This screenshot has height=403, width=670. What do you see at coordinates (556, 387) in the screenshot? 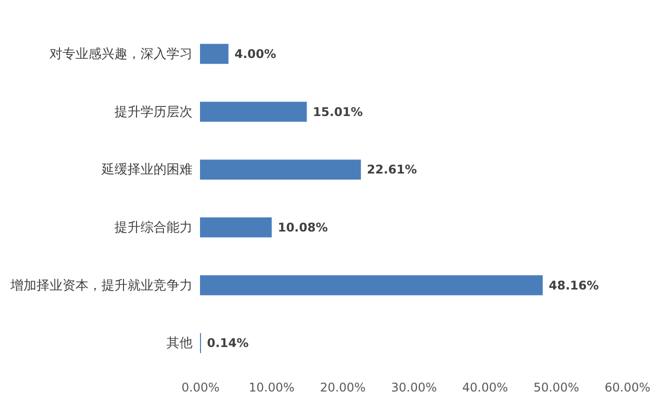
I see `x-tick-label: 50.00%` at bounding box center [556, 387].